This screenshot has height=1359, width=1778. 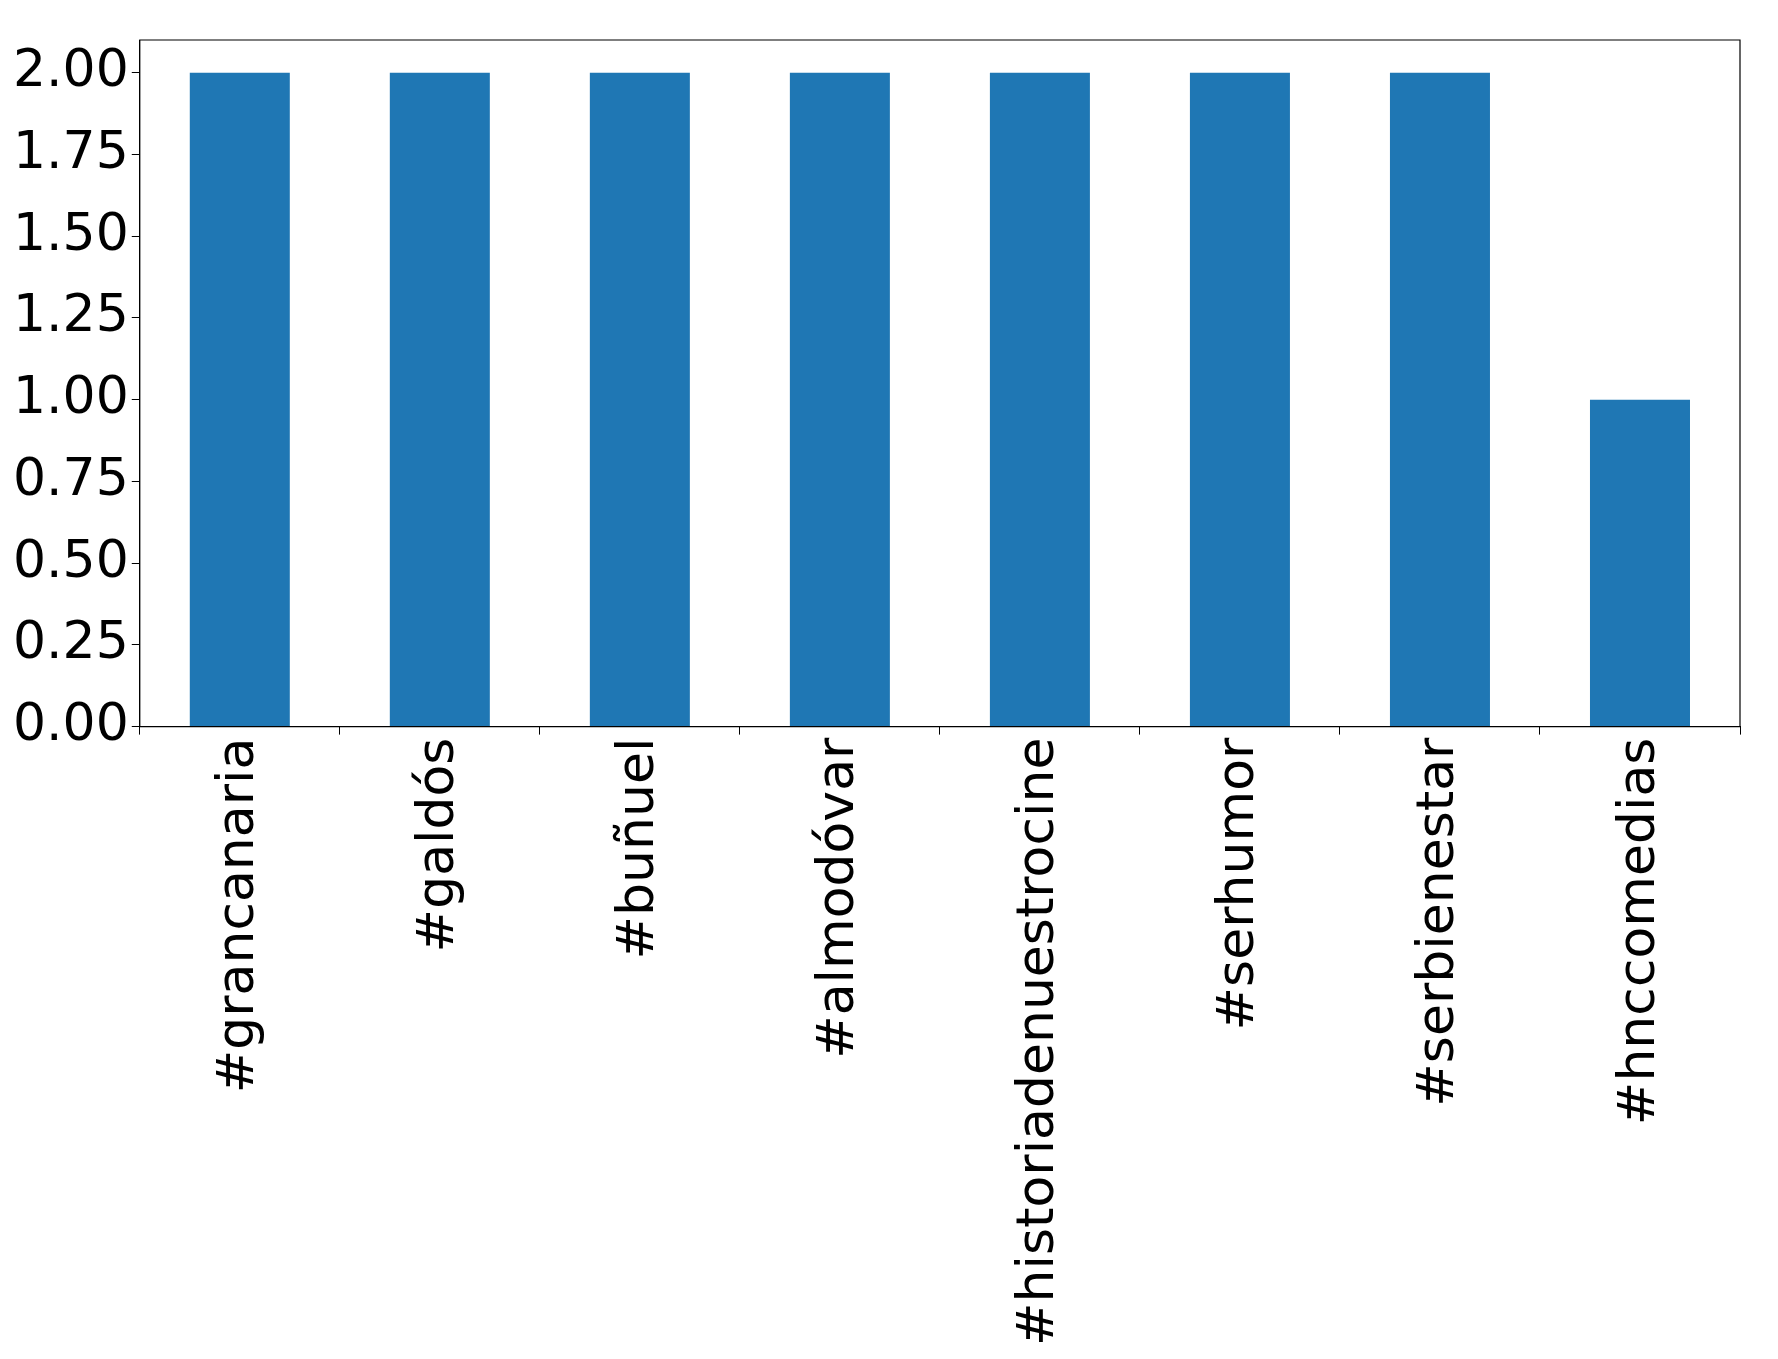 I want to click on x-tick-label: #grancanaria, so click(x=235, y=915).